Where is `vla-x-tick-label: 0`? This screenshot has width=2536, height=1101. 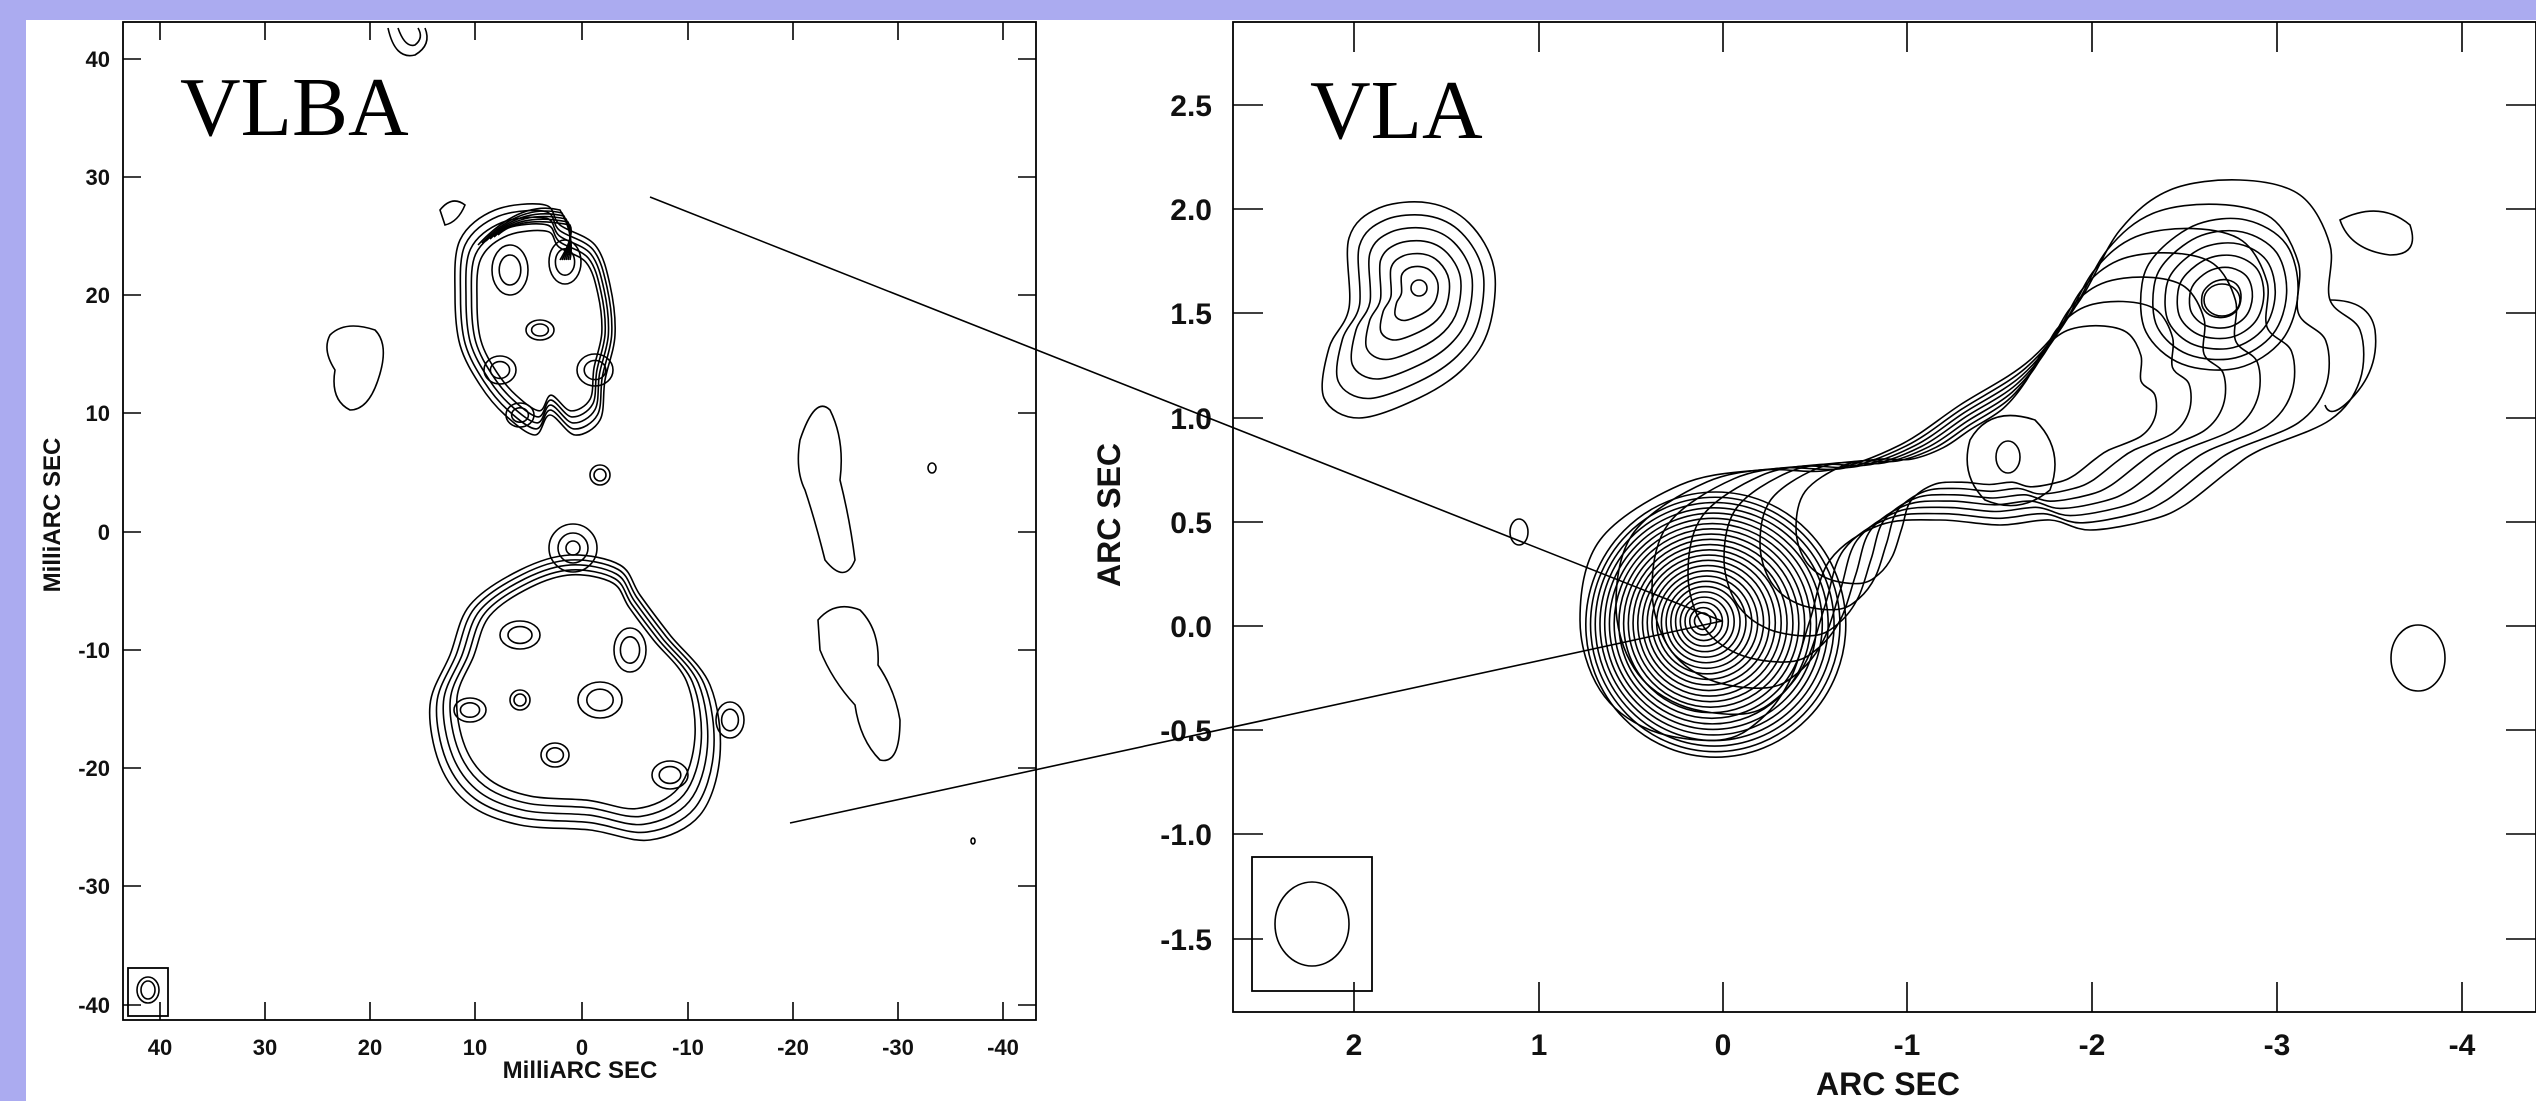 vla-x-tick-label: 0 is located at coordinates (1723, 1045).